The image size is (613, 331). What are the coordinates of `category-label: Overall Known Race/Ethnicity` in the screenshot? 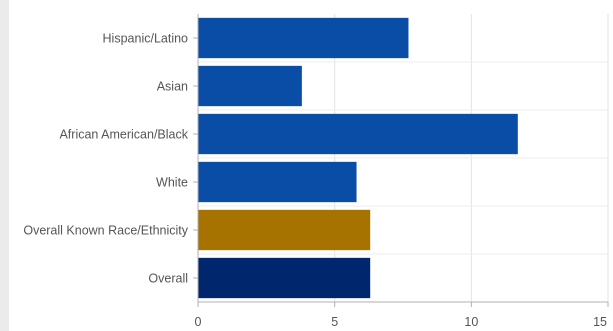 It's located at (105, 231).